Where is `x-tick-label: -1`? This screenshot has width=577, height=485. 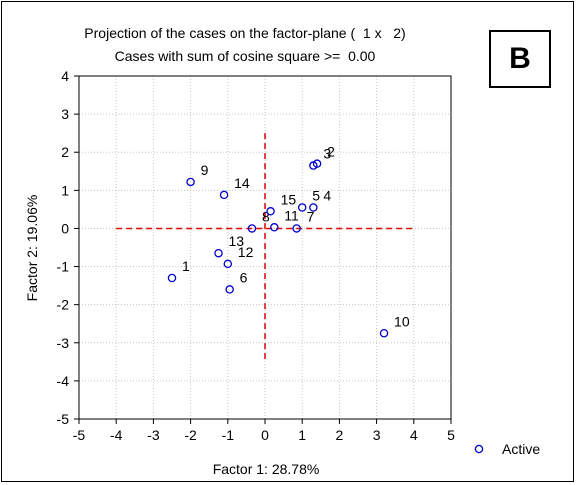
x-tick-label: -1 is located at coordinates (228, 435).